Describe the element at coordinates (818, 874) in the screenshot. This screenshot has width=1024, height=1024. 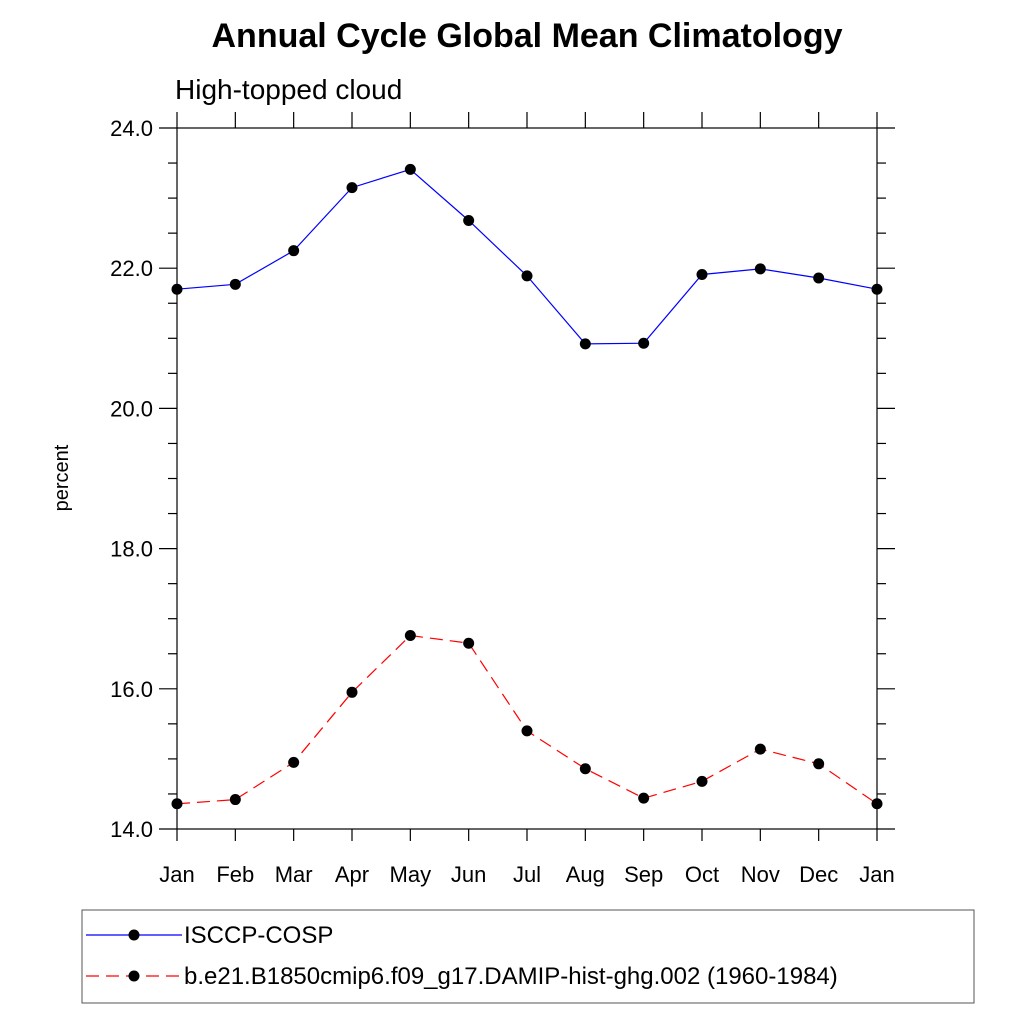
I see `x-tick-label: Dec` at that location.